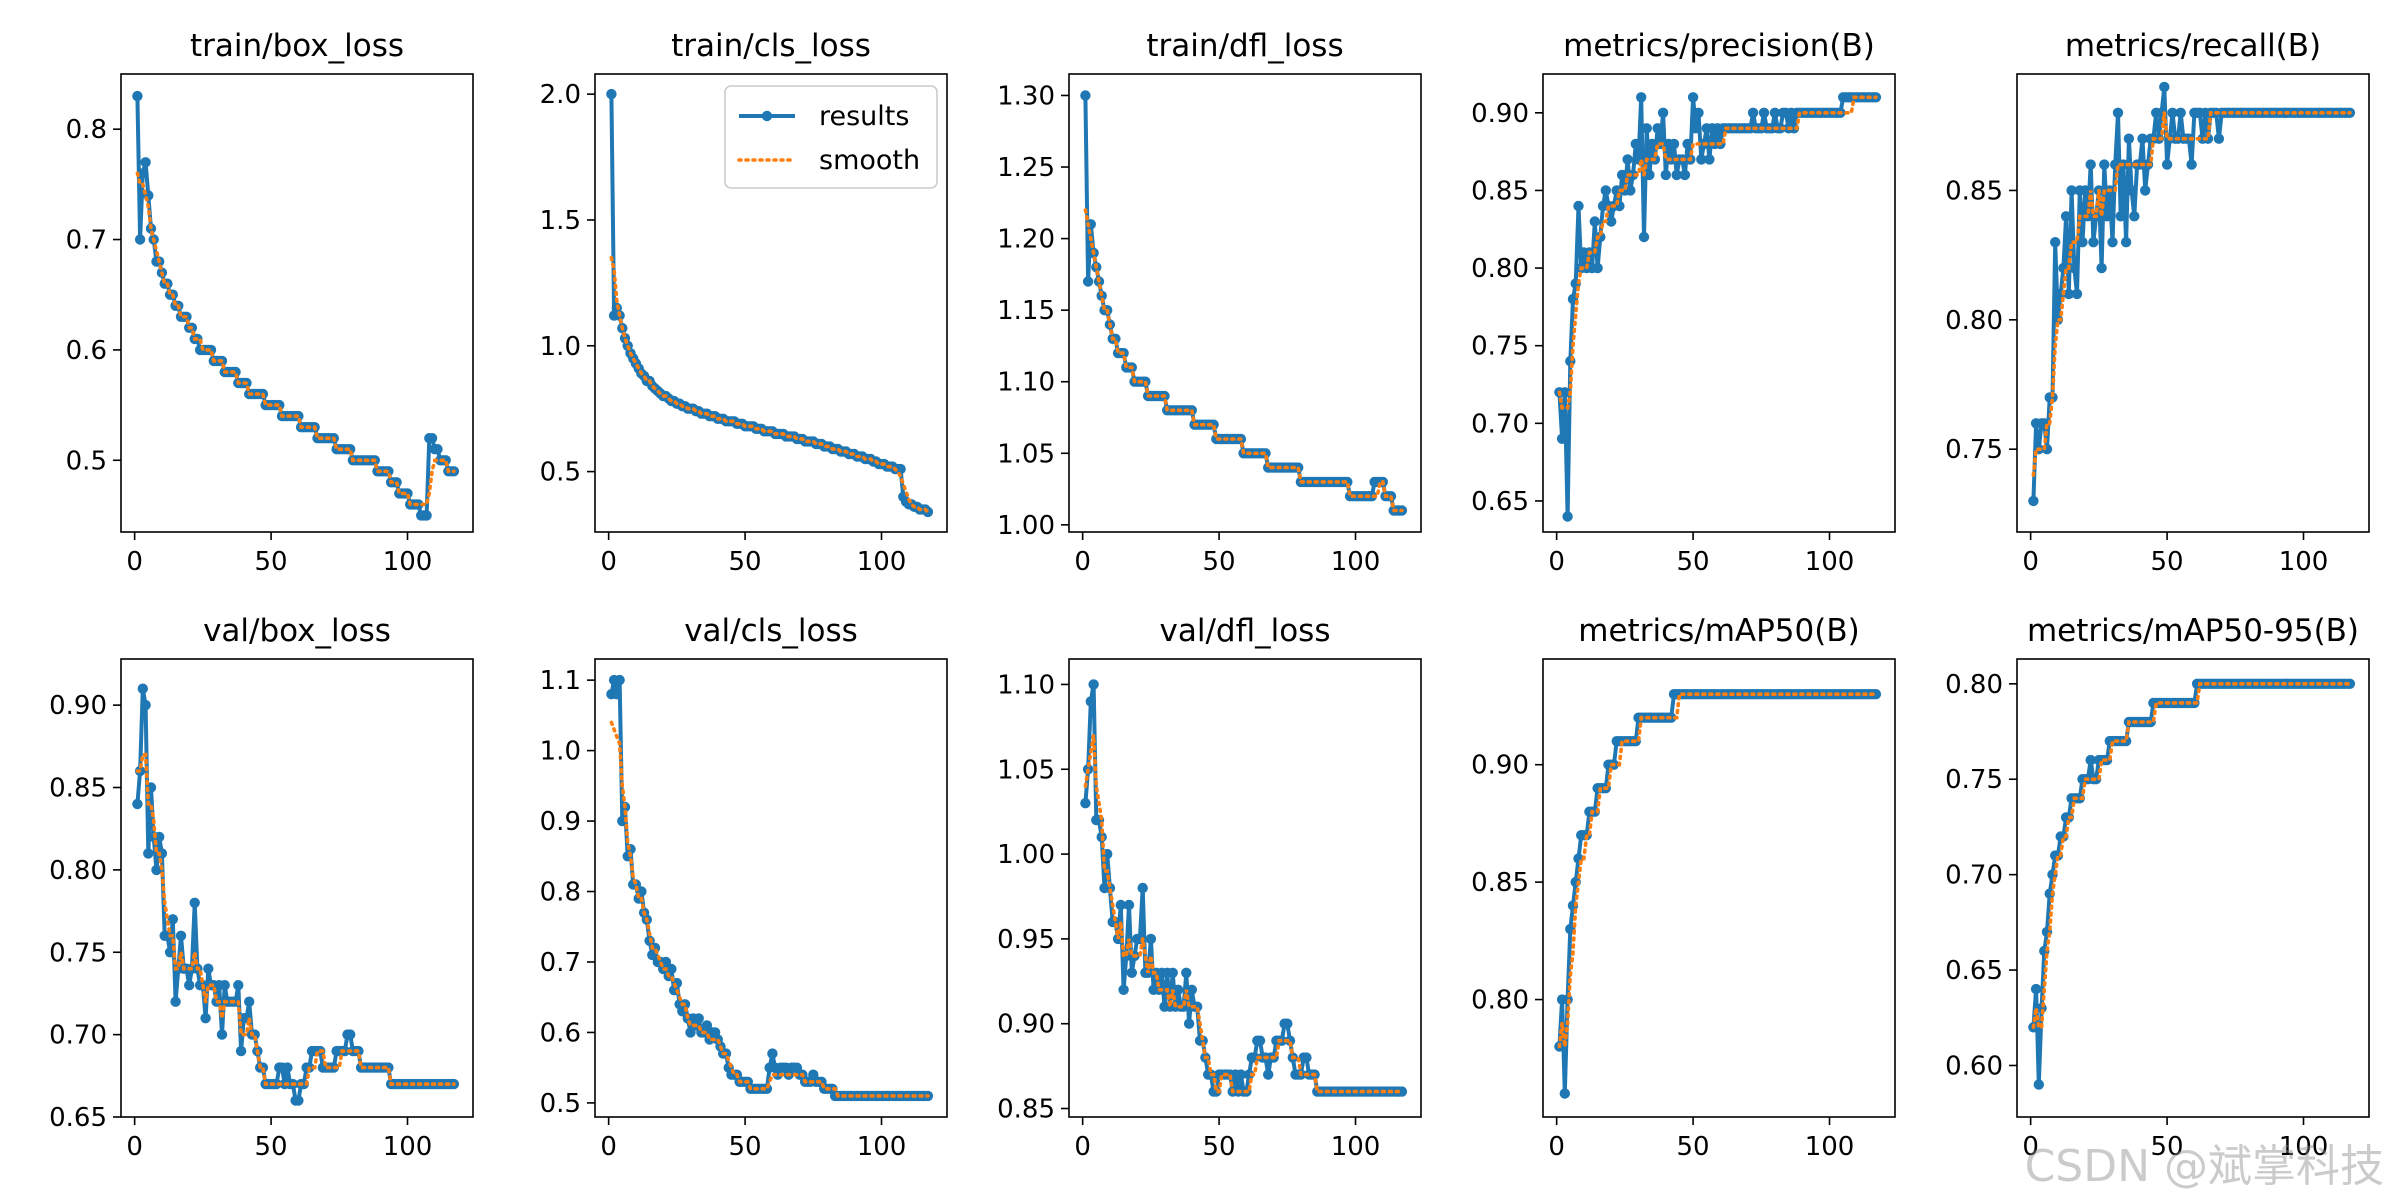 This screenshot has width=2400, height=1200. What do you see at coordinates (1974, 191) in the screenshot?
I see `y-tick-label: 0.85` at bounding box center [1974, 191].